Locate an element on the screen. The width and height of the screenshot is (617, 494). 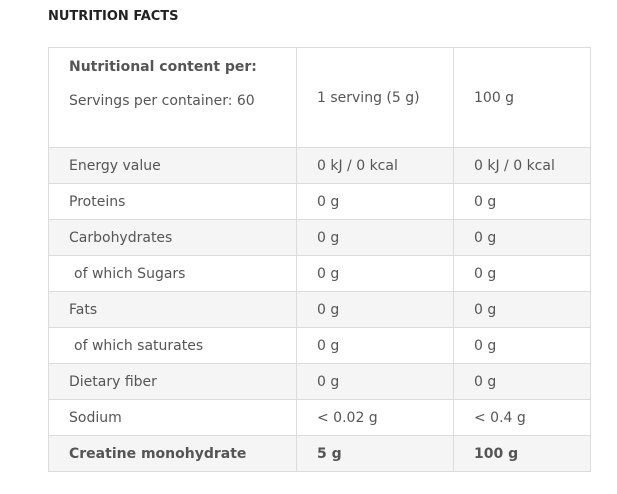
nutrient-per-100g: < 0.4 g is located at coordinates (522, 417).